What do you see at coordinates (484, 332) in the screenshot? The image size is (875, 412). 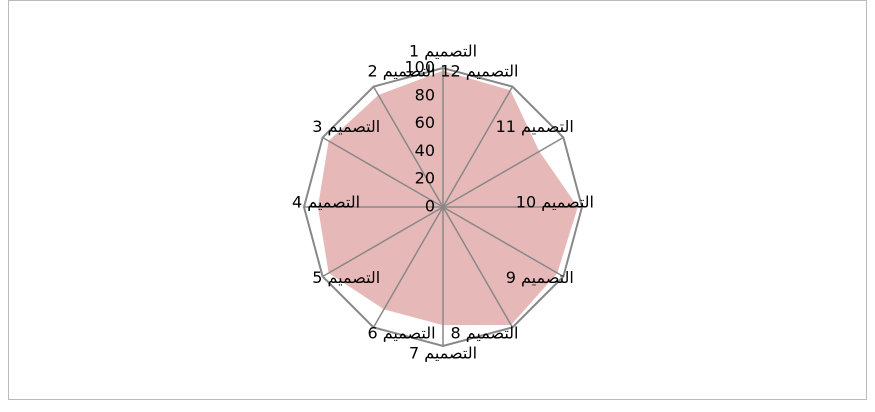 I see `category-label: التصميم 8` at bounding box center [484, 332].